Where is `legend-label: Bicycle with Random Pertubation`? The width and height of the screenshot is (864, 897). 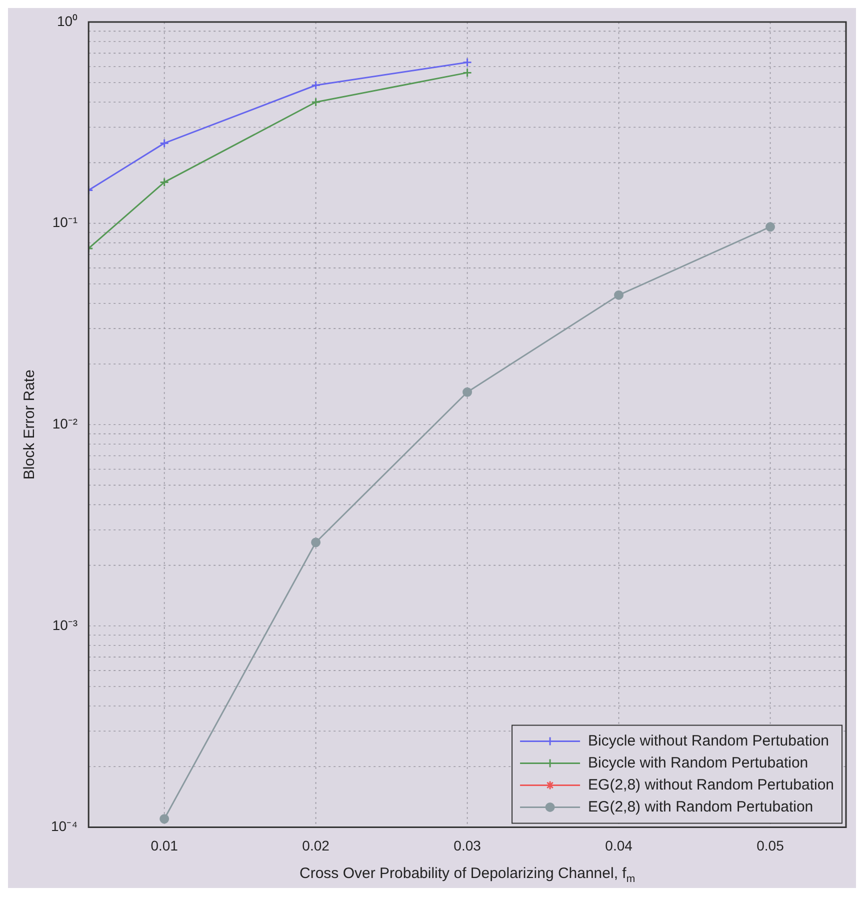
legend-label: Bicycle with Random Pertubation is located at coordinates (698, 763).